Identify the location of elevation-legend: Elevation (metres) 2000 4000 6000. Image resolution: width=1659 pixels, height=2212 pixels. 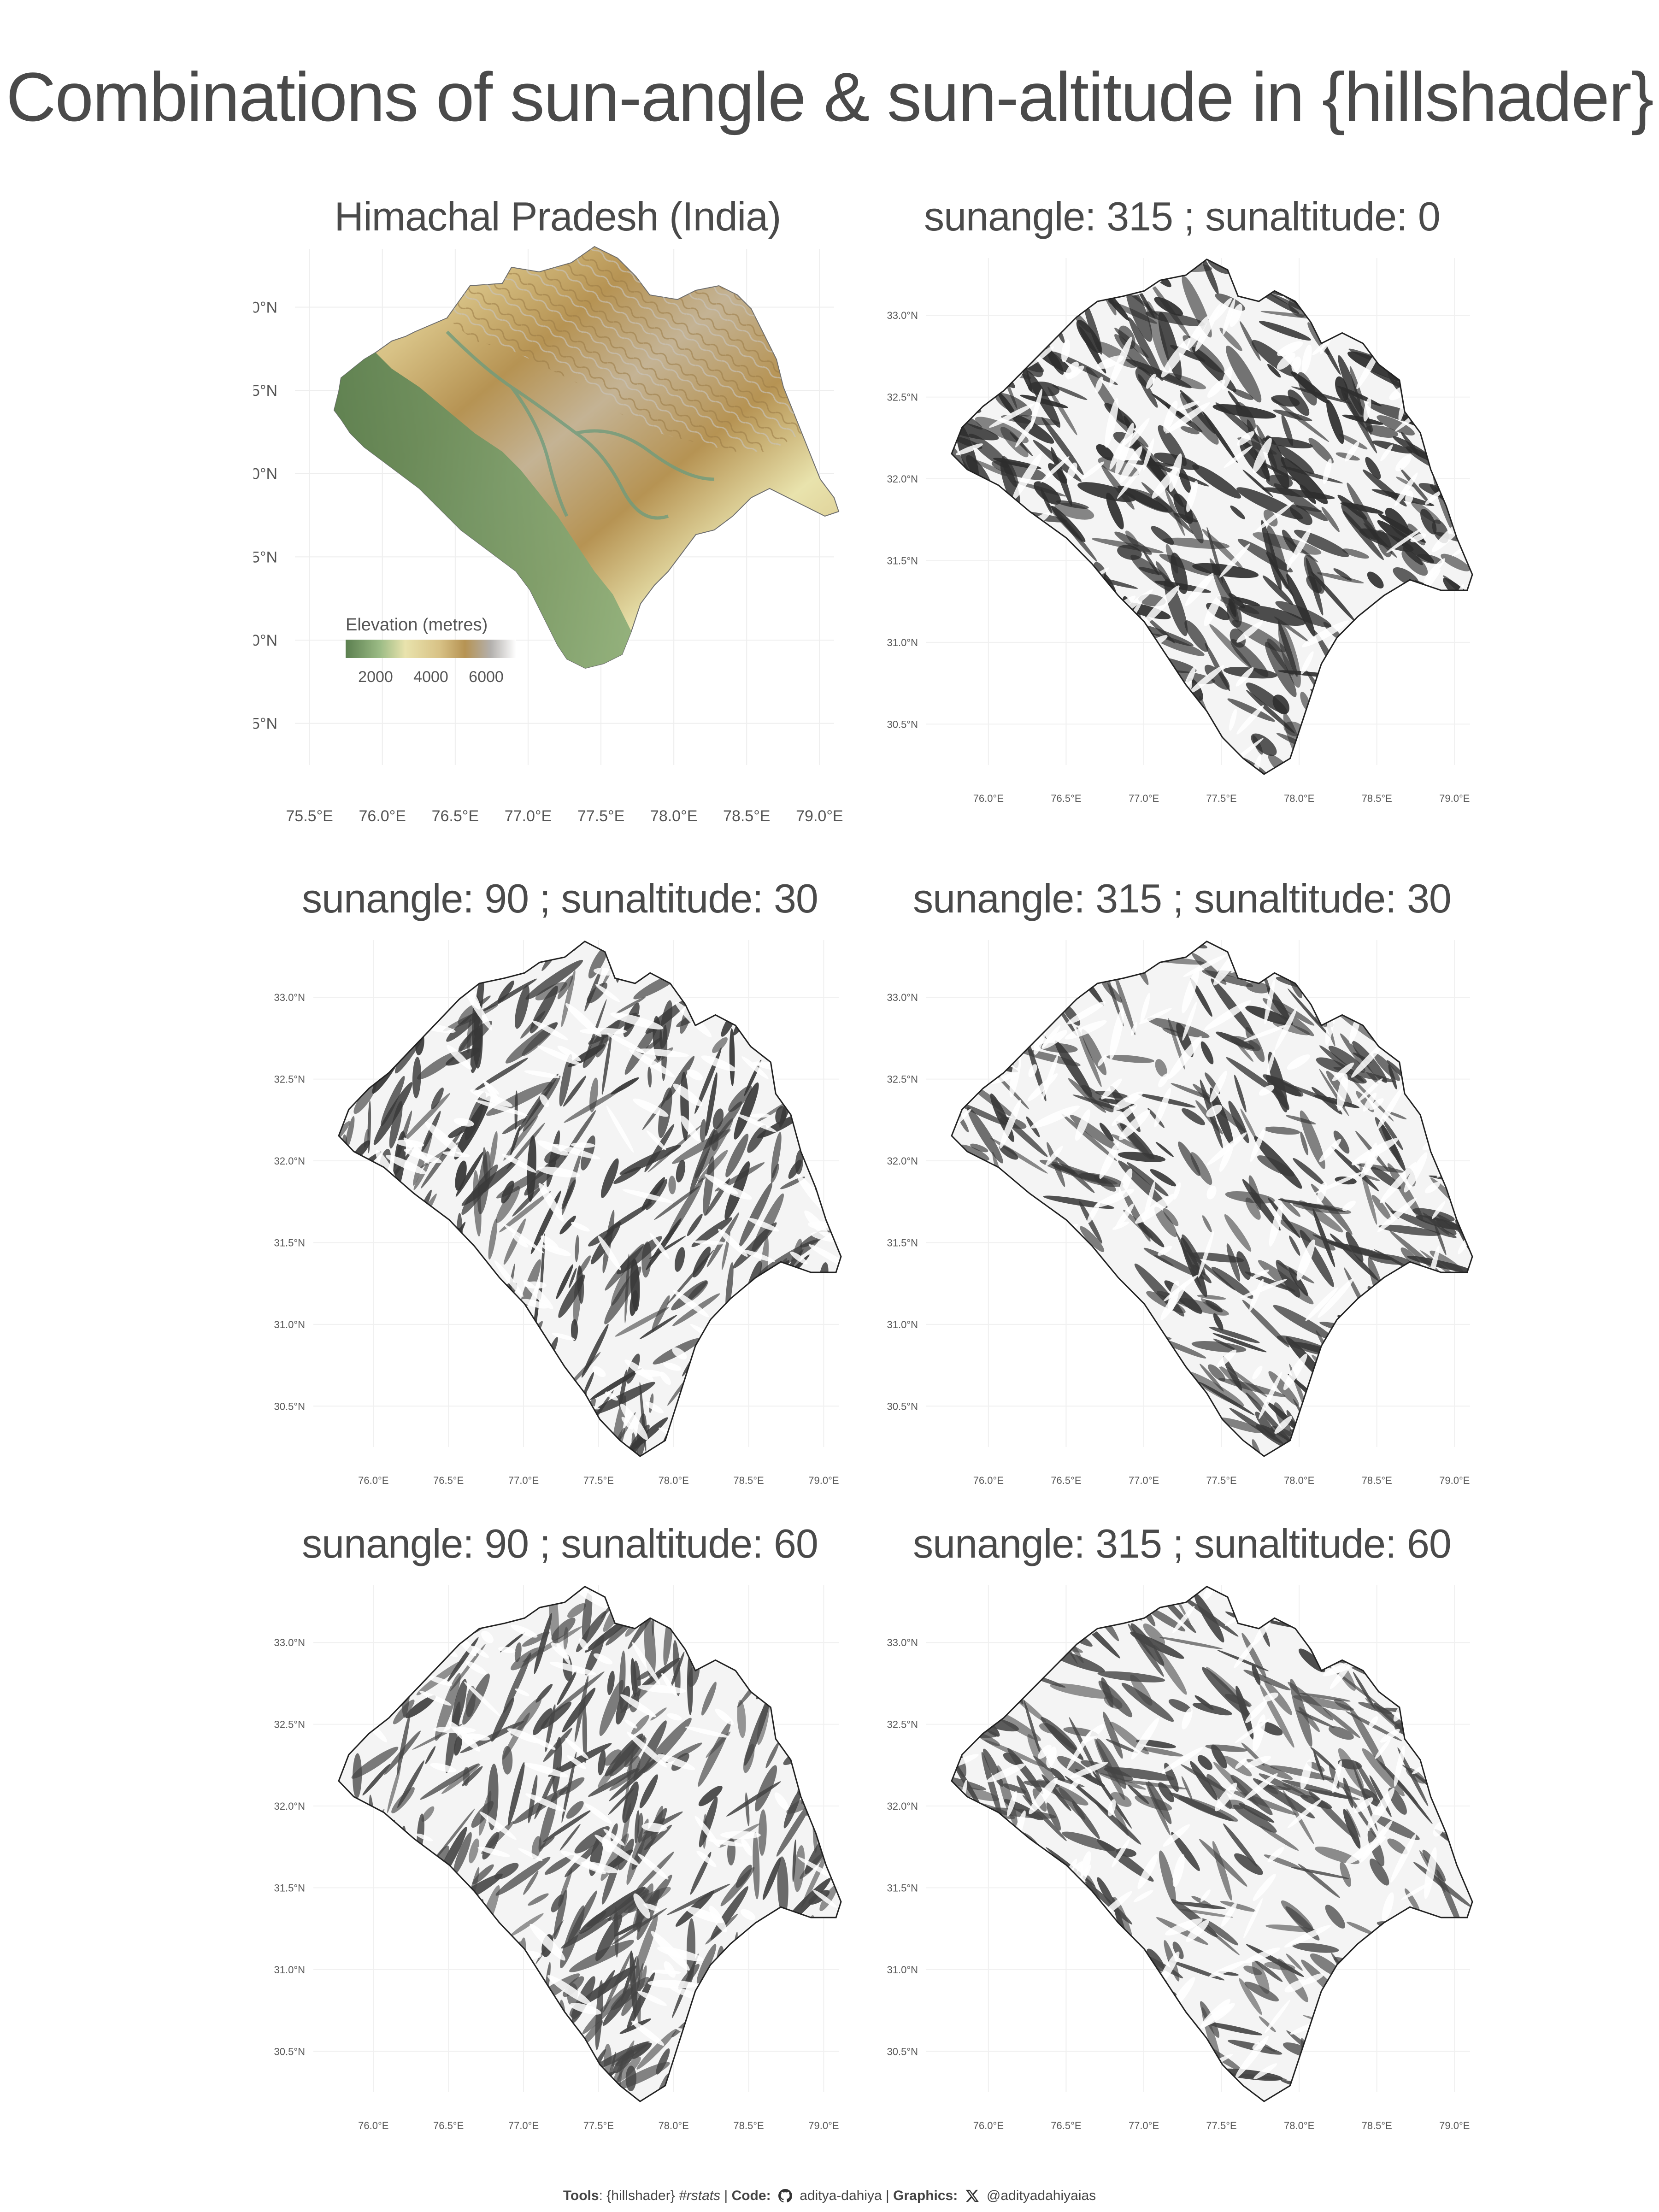
(431, 650).